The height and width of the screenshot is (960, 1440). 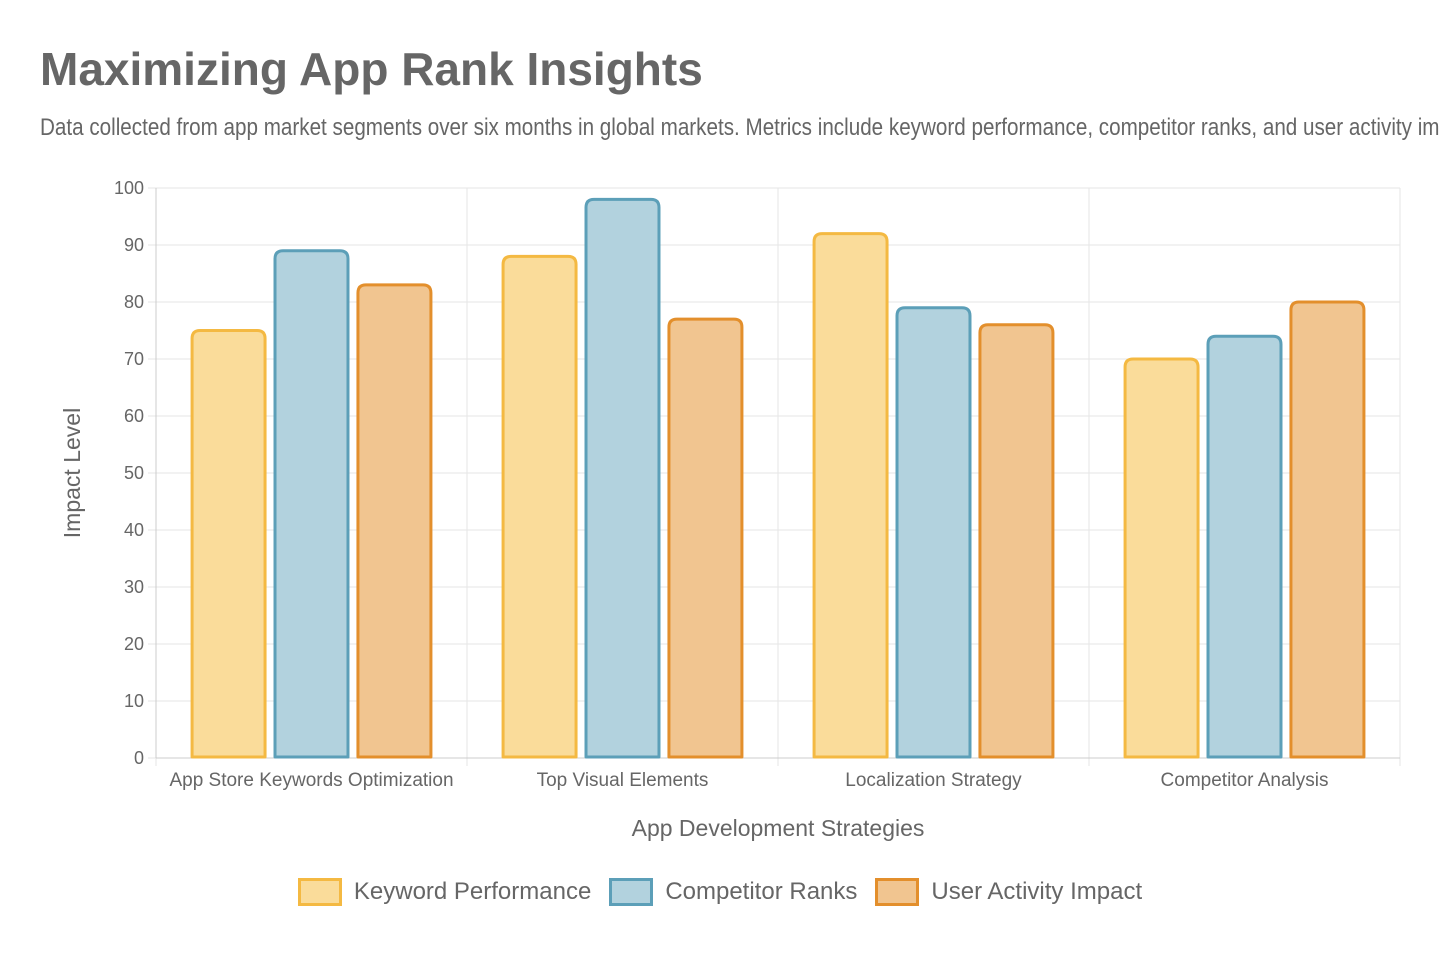 I want to click on y-axis-title: Impact Level, so click(x=72, y=473).